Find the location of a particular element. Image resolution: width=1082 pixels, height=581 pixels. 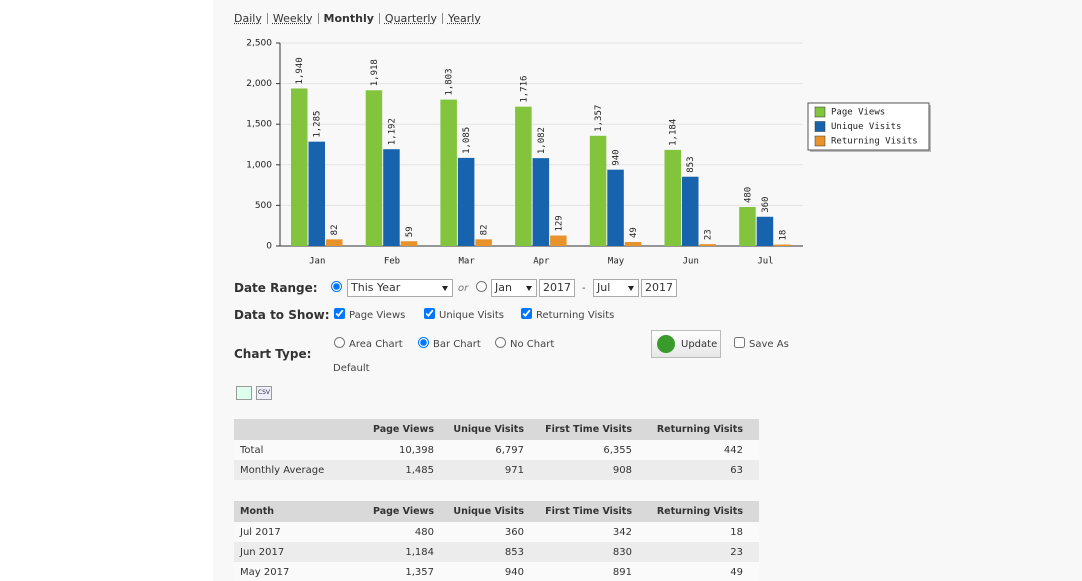

y-tick-label: 2,000 is located at coordinates (259, 84).